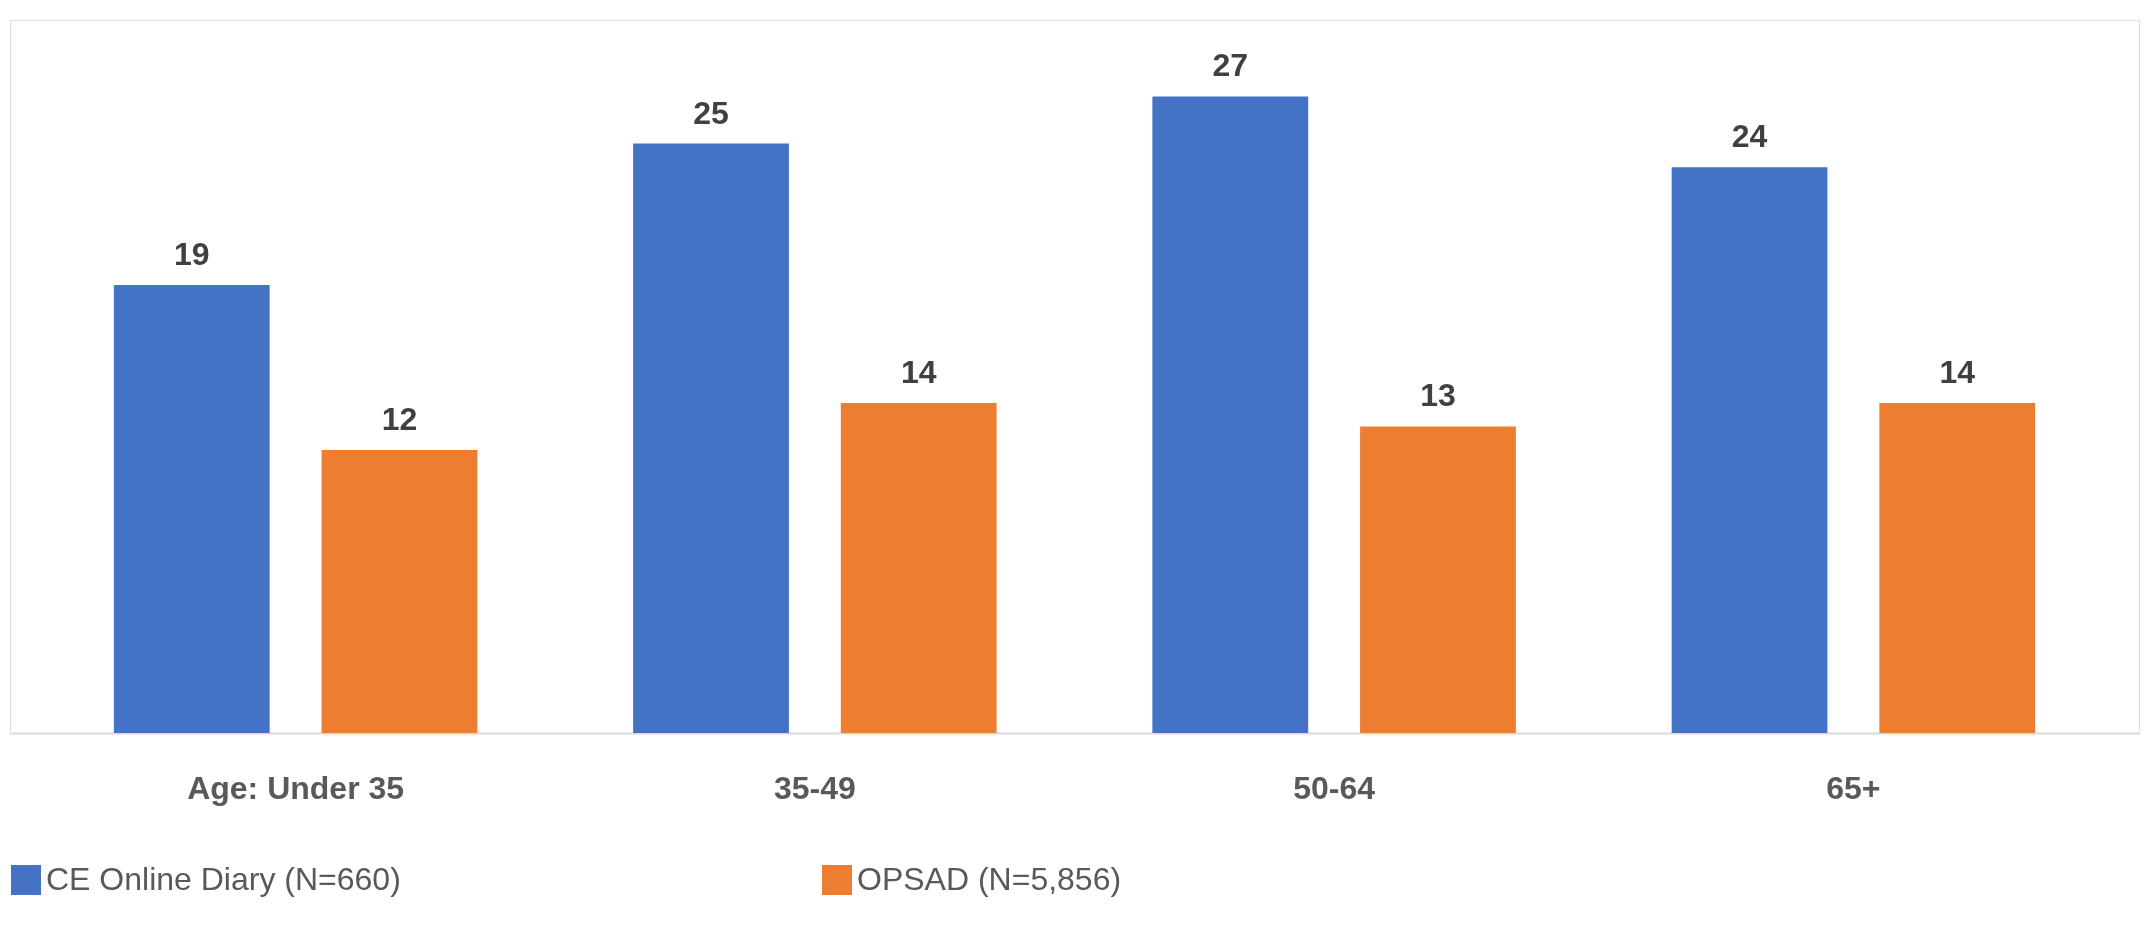  Describe the element at coordinates (1230, 65) in the screenshot. I see `data-label: 27` at that location.